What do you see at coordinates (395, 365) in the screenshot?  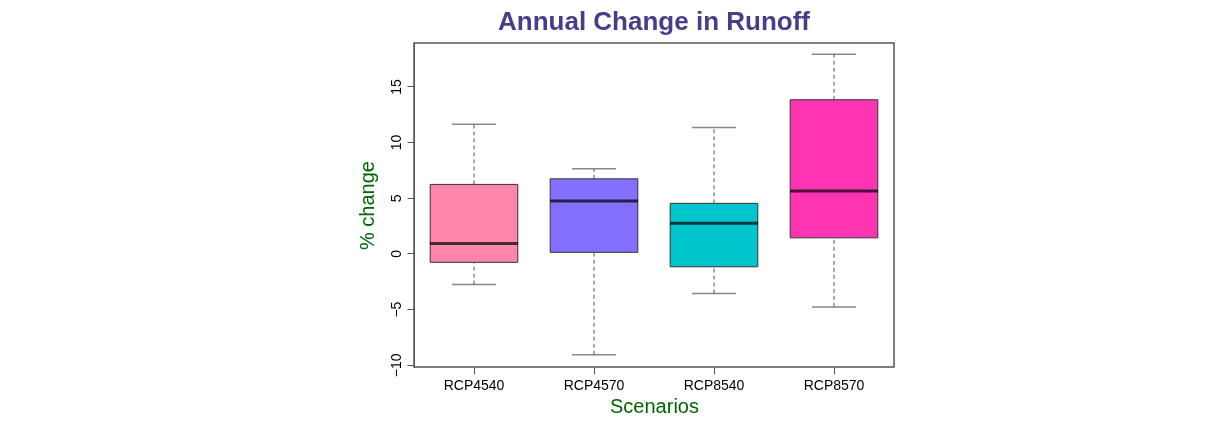 I see `y-tick-label: −10` at bounding box center [395, 365].